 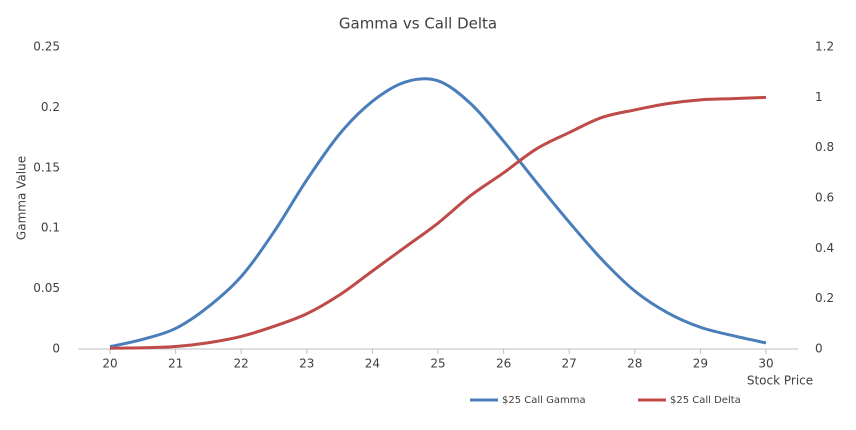 I want to click on y-tick-label: 0, so click(x=56, y=349).